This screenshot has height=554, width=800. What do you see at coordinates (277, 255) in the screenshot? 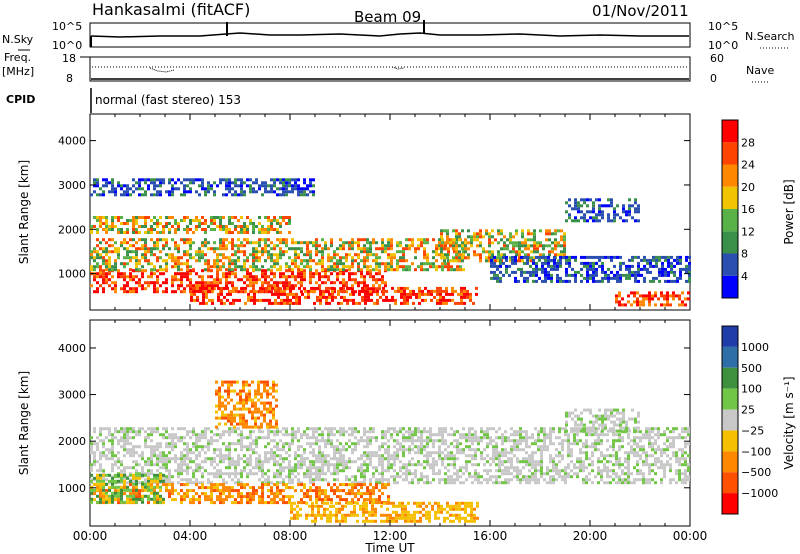
I see `power-region` at bounding box center [277, 255].